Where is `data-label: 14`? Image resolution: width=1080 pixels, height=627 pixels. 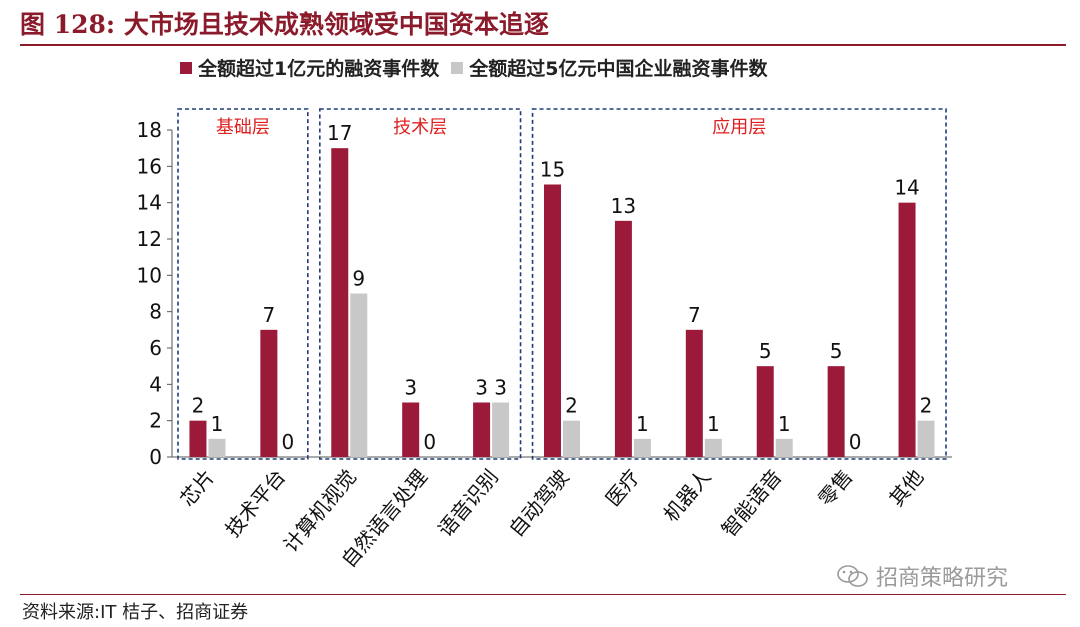 data-label: 14 is located at coordinates (906, 188).